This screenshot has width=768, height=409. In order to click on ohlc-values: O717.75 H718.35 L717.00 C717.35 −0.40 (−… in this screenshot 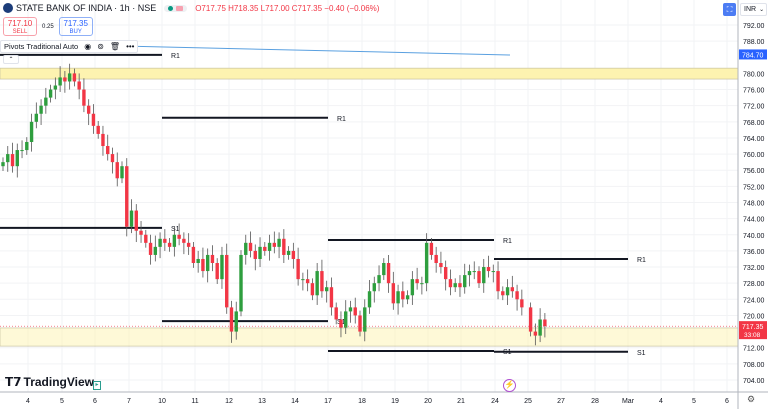, I will do `click(287, 8)`.